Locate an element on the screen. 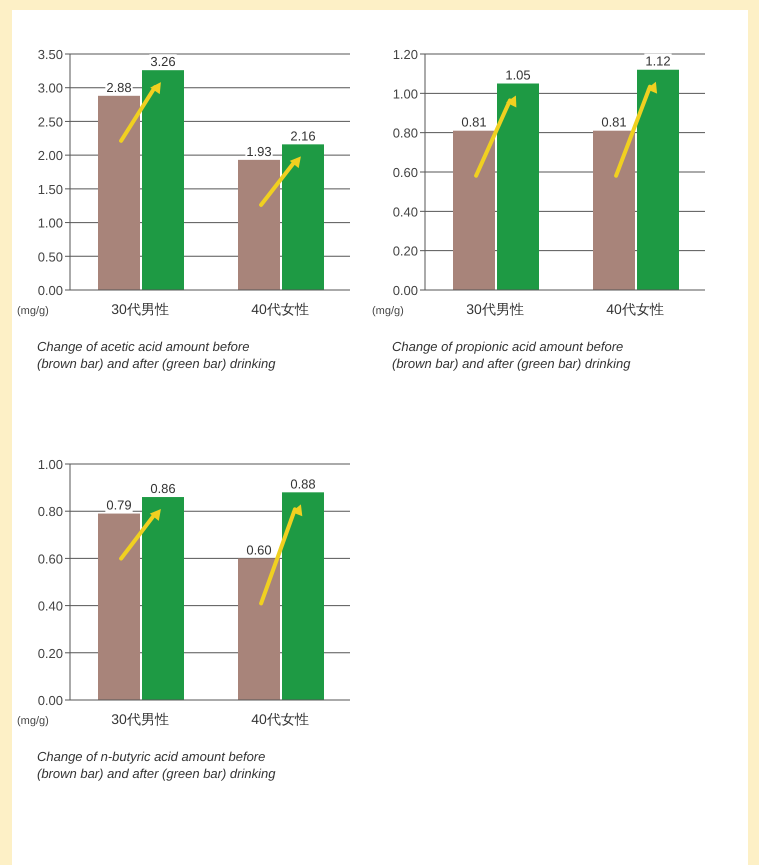  y-tick-label: 1.20 is located at coordinates (405, 54).